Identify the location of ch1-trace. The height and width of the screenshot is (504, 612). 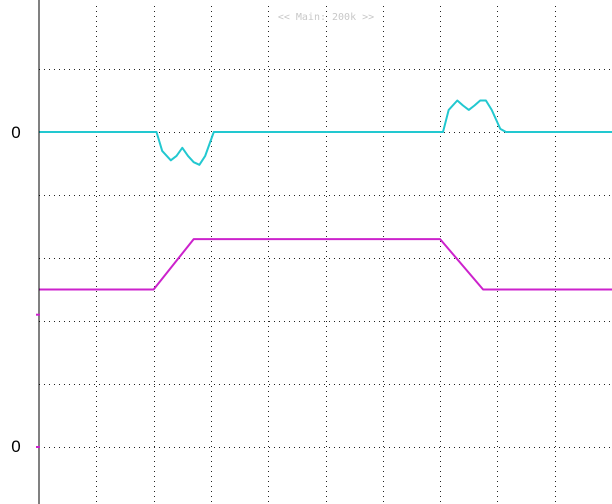
(325, 132).